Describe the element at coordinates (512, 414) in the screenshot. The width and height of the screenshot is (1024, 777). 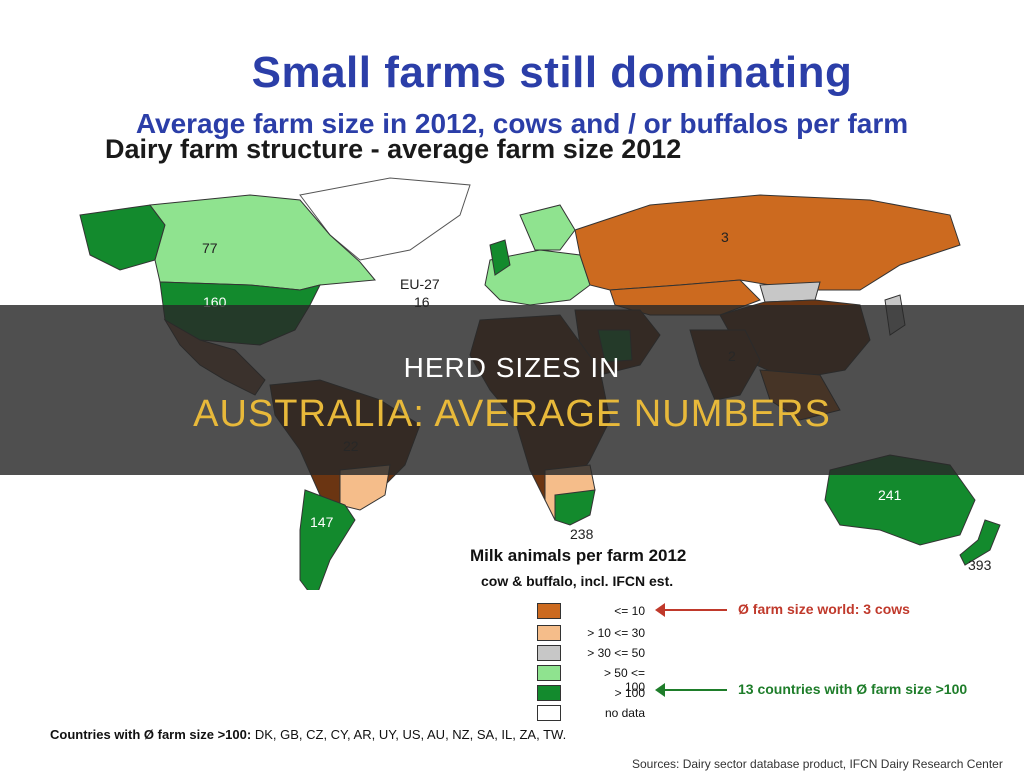
I see `banner-line-2: AUSTRALIA: AVERAGE NUMBERS` at that location.